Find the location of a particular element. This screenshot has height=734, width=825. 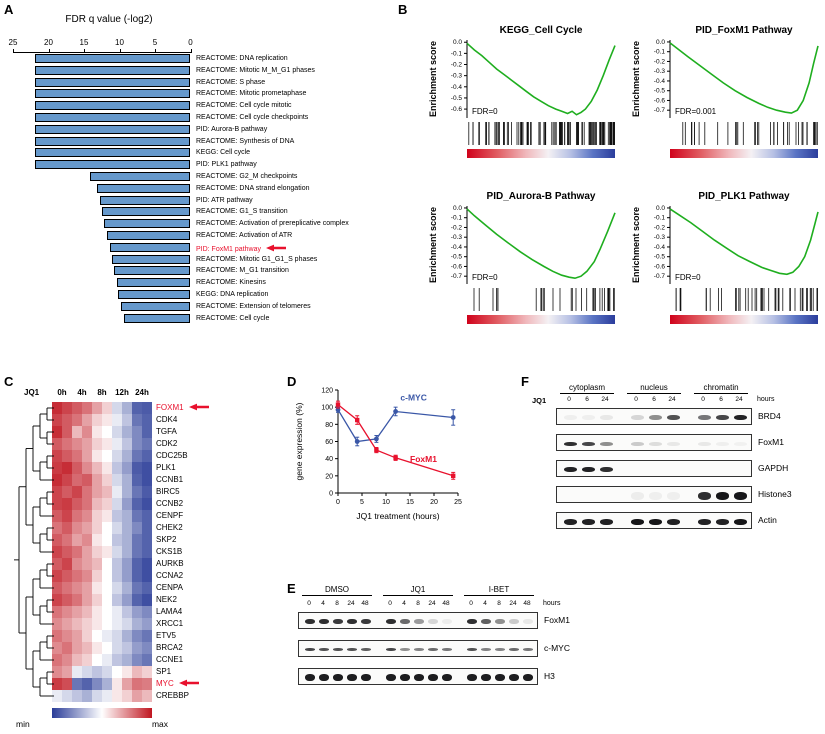

gsea-title: PID_FoxM1 Pathway is located at coordinates (744, 30).